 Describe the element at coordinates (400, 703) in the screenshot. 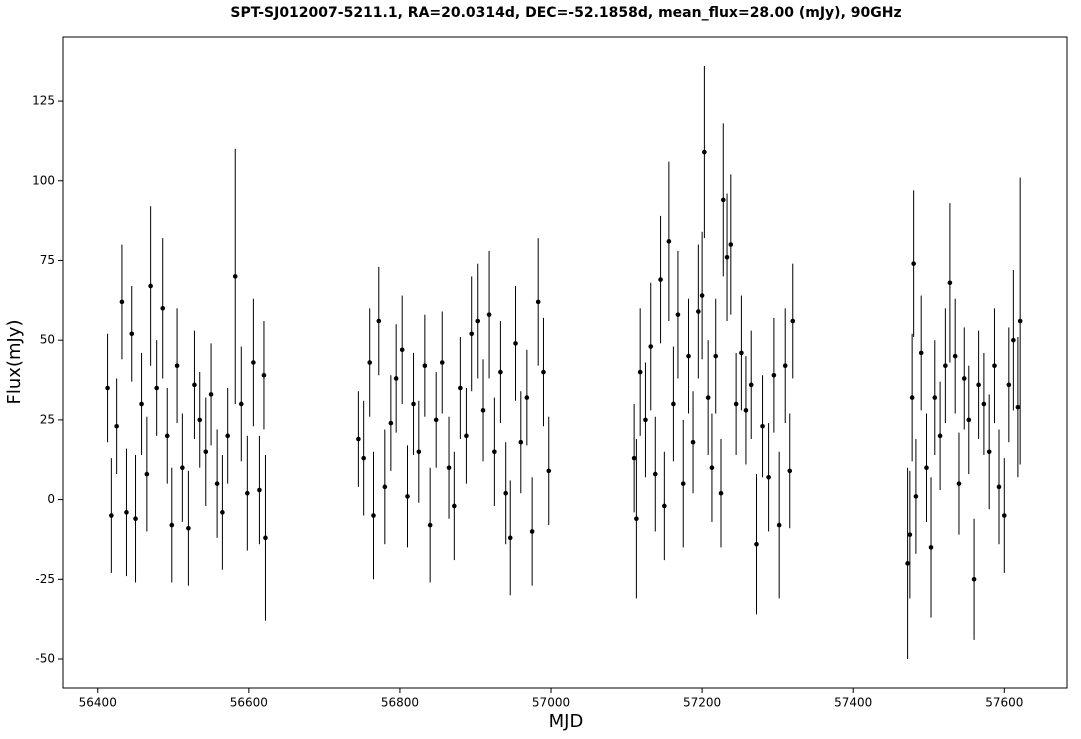

I see `x-tick-label: 56800` at that location.